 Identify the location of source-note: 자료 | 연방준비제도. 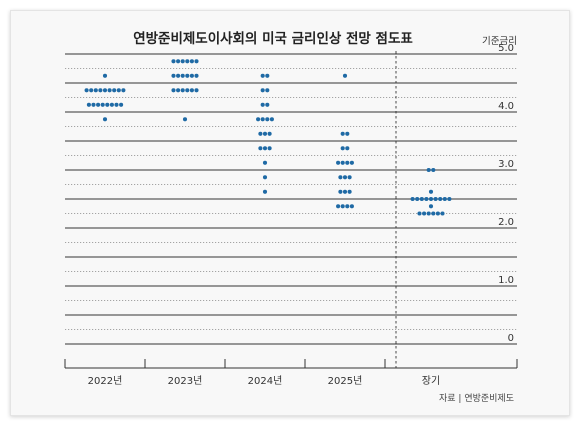
(476, 398).